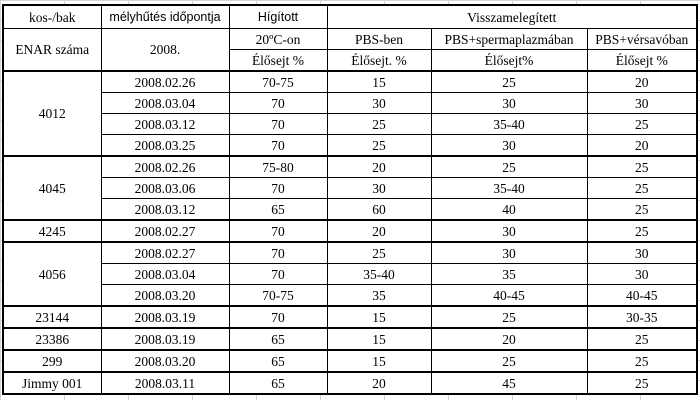 This screenshot has height=400, width=700. Describe the element at coordinates (278, 16) in the screenshot. I see `header-cell: Hígított` at that location.